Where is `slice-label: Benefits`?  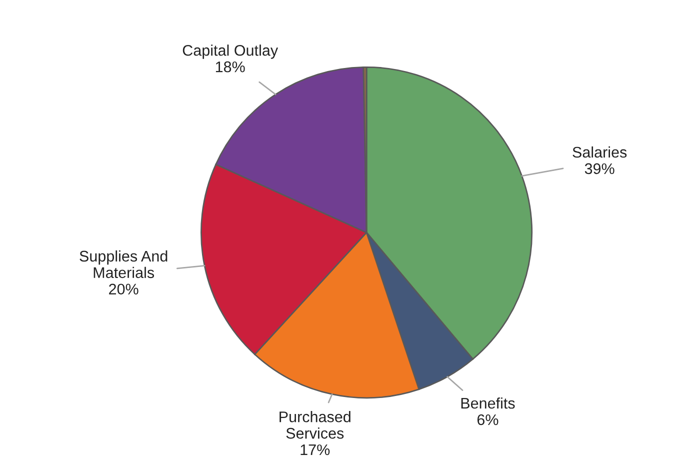
slice-label: Benefits is located at coordinates (488, 403).